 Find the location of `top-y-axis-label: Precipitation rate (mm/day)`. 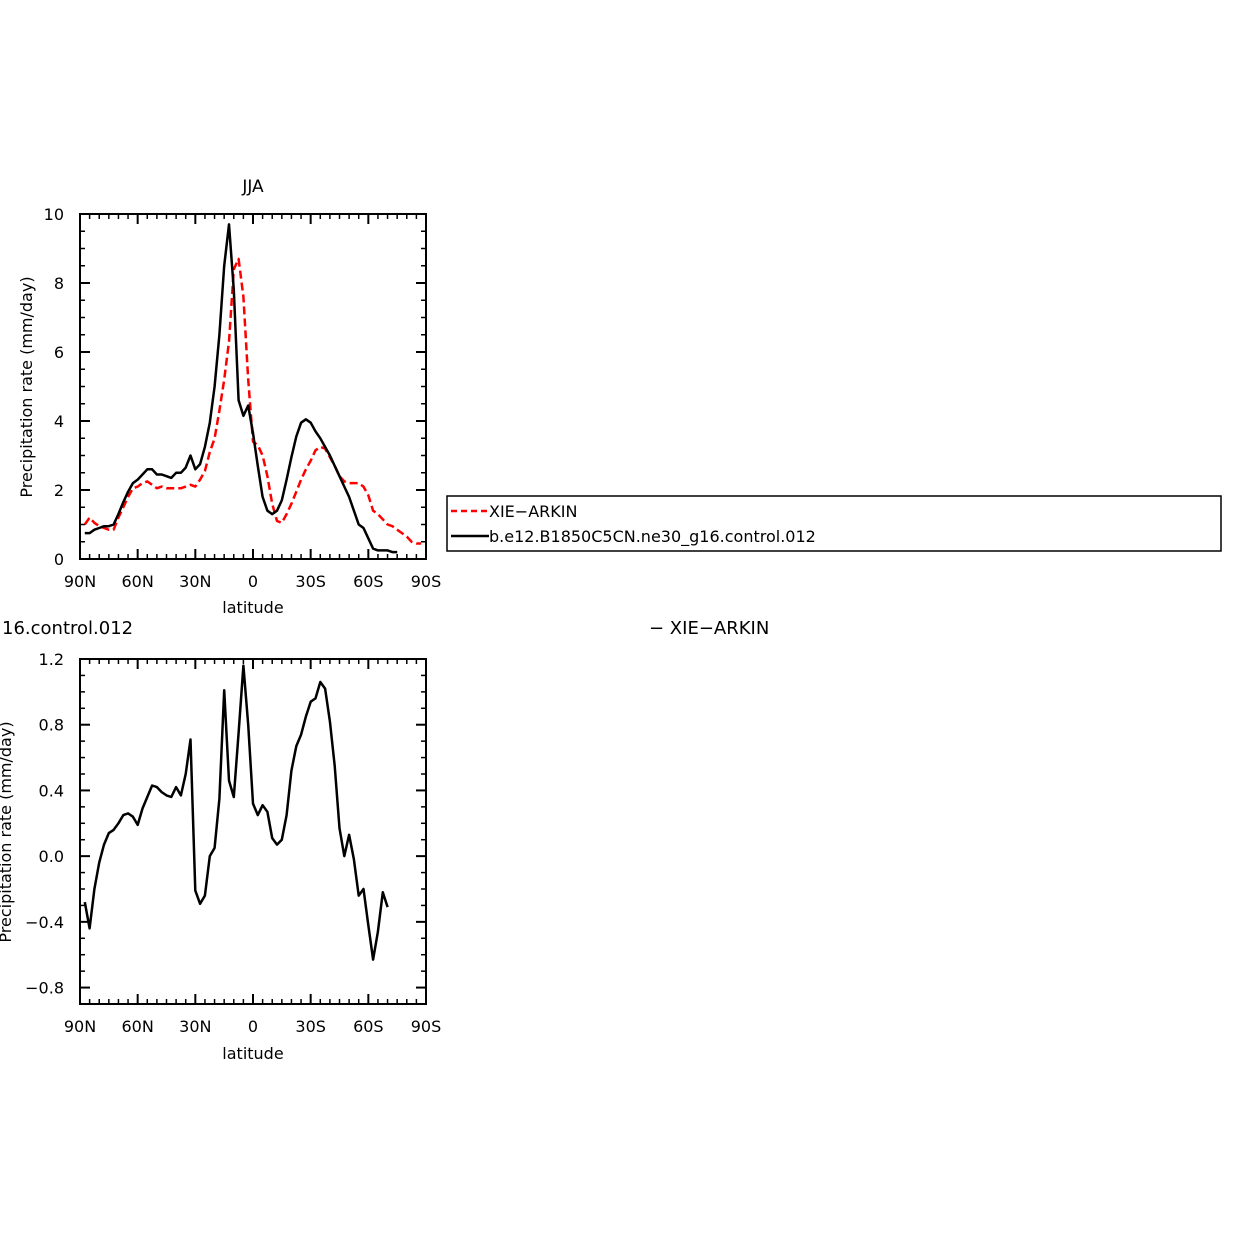

top-y-axis-label: Precipitation rate (mm/day) is located at coordinates (26, 386).